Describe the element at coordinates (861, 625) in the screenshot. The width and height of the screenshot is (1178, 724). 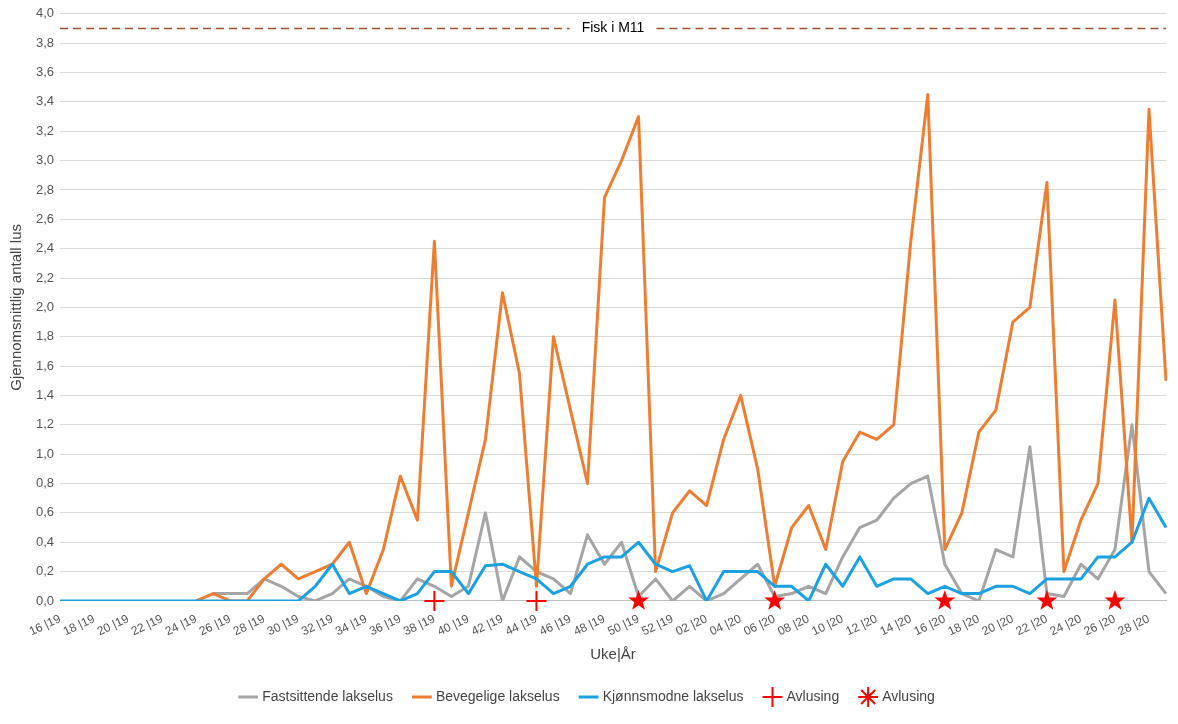
I see `x-tick-label: 12 |20` at that location.